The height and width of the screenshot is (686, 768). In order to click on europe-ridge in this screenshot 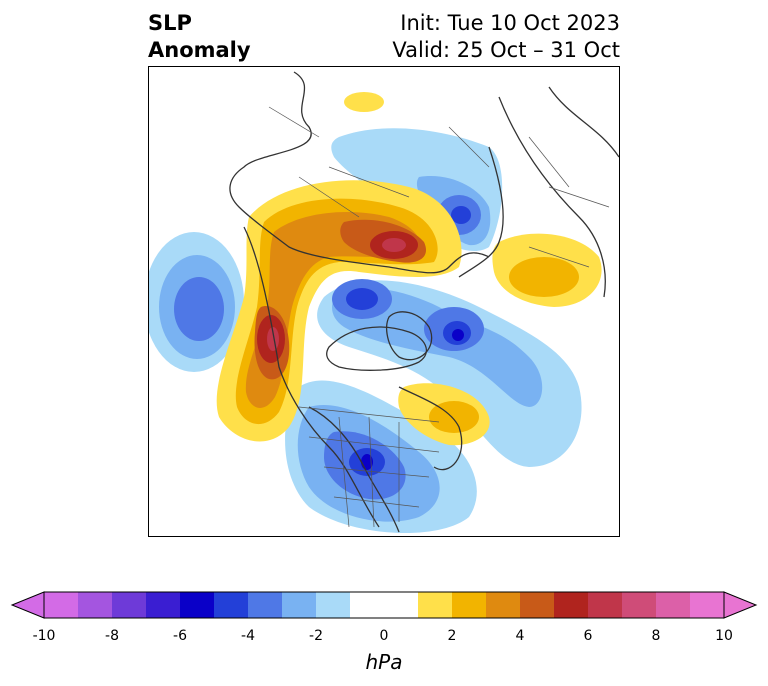, I will do `click(547, 270)`.